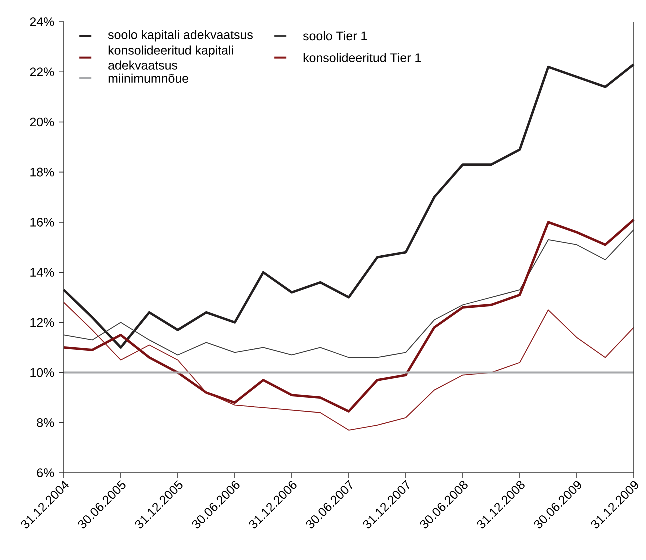 This screenshot has height=560, width=646. What do you see at coordinates (42, 22) in the screenshot?
I see `y-tick-label: 24%` at bounding box center [42, 22].